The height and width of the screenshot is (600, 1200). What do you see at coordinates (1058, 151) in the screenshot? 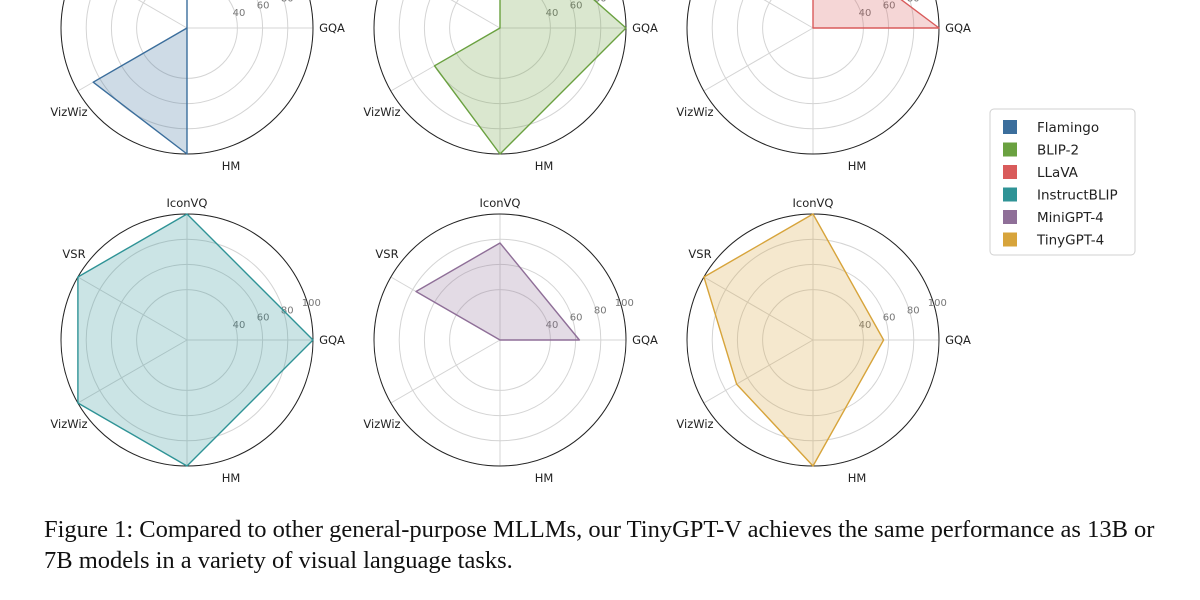
I see `legend-label: BLIP-2` at bounding box center [1058, 151].